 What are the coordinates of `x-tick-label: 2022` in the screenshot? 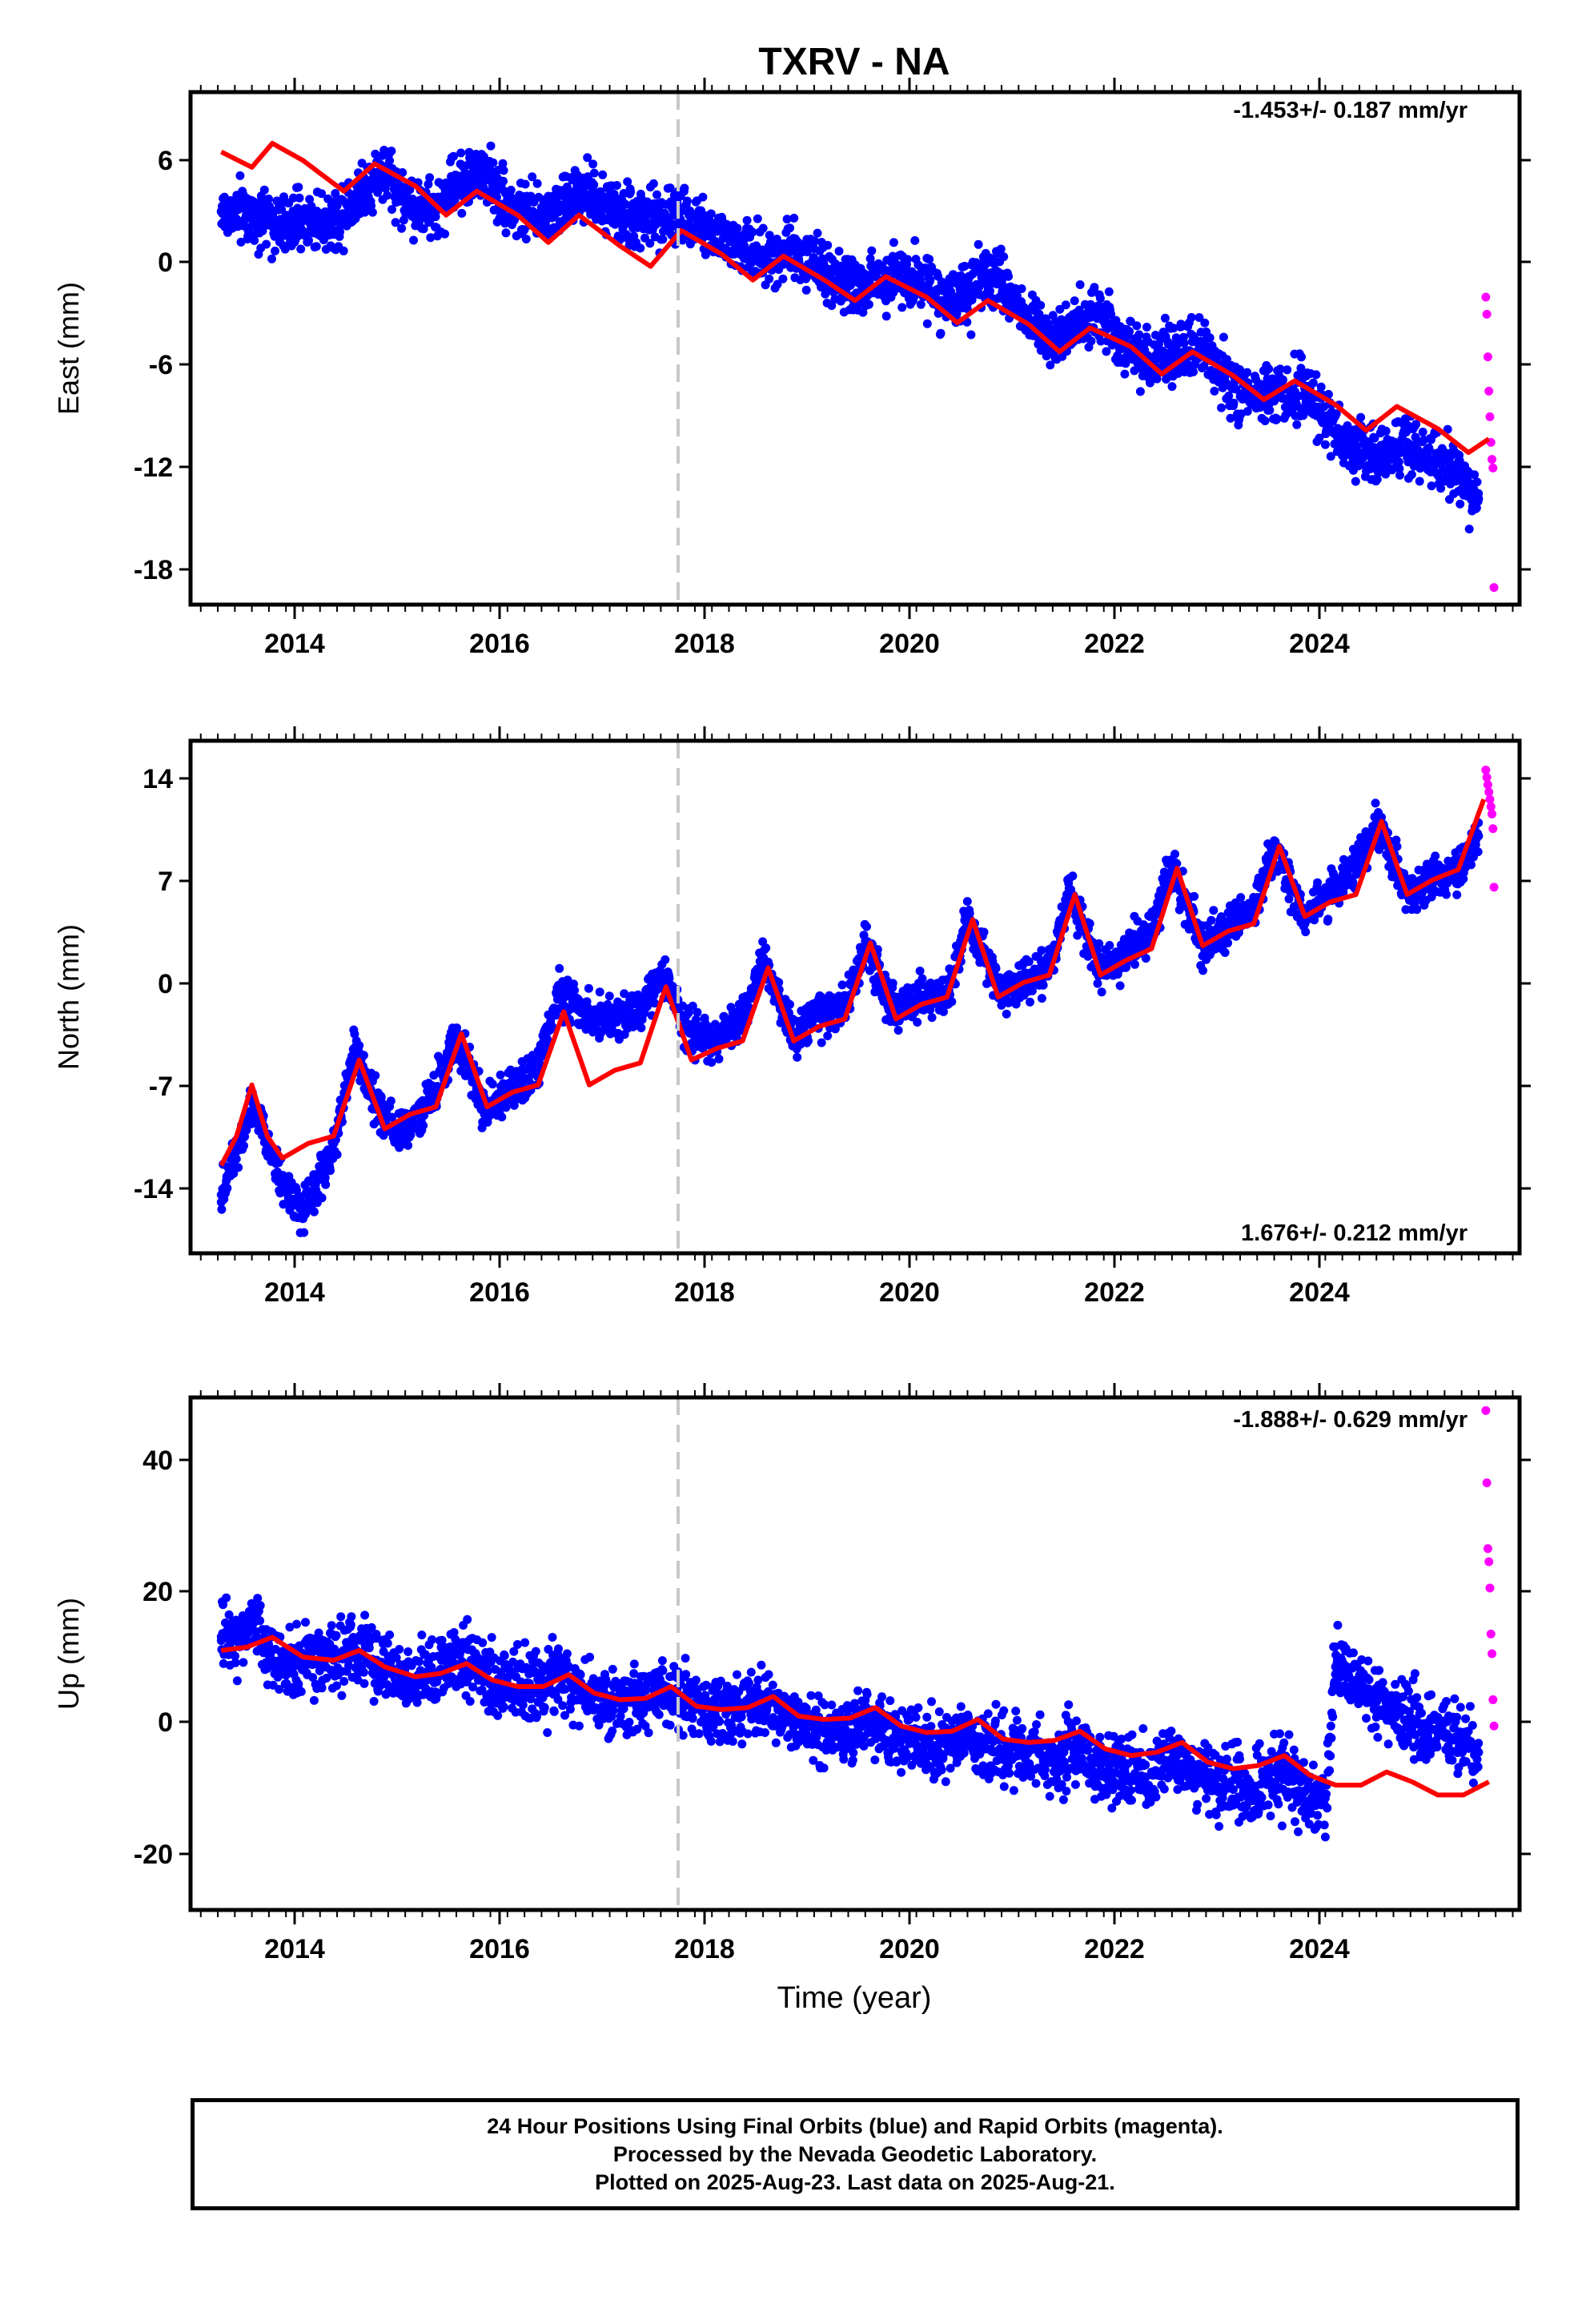 It's located at (1114, 1292).